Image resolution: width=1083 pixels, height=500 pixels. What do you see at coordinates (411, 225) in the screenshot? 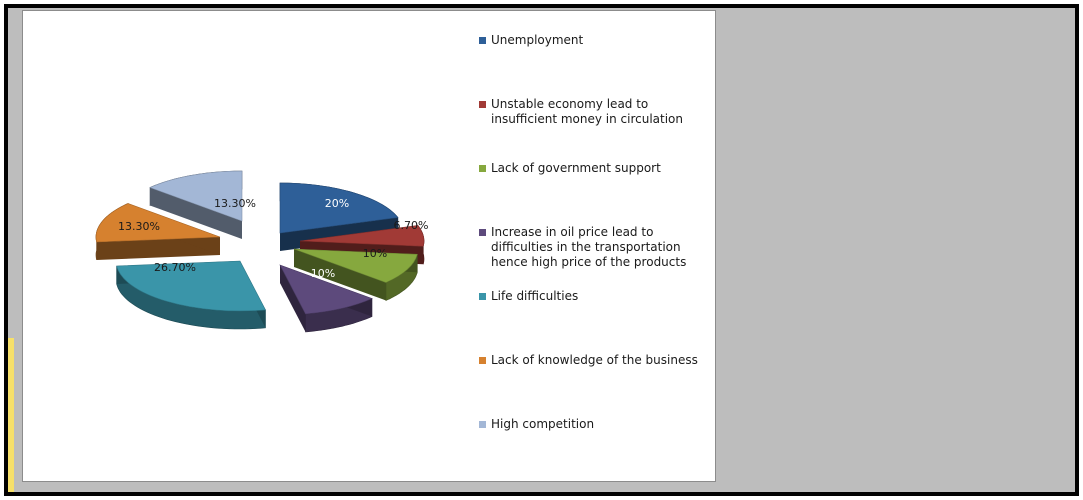
I see `slice-data-label-2: 6.70%` at bounding box center [411, 225].